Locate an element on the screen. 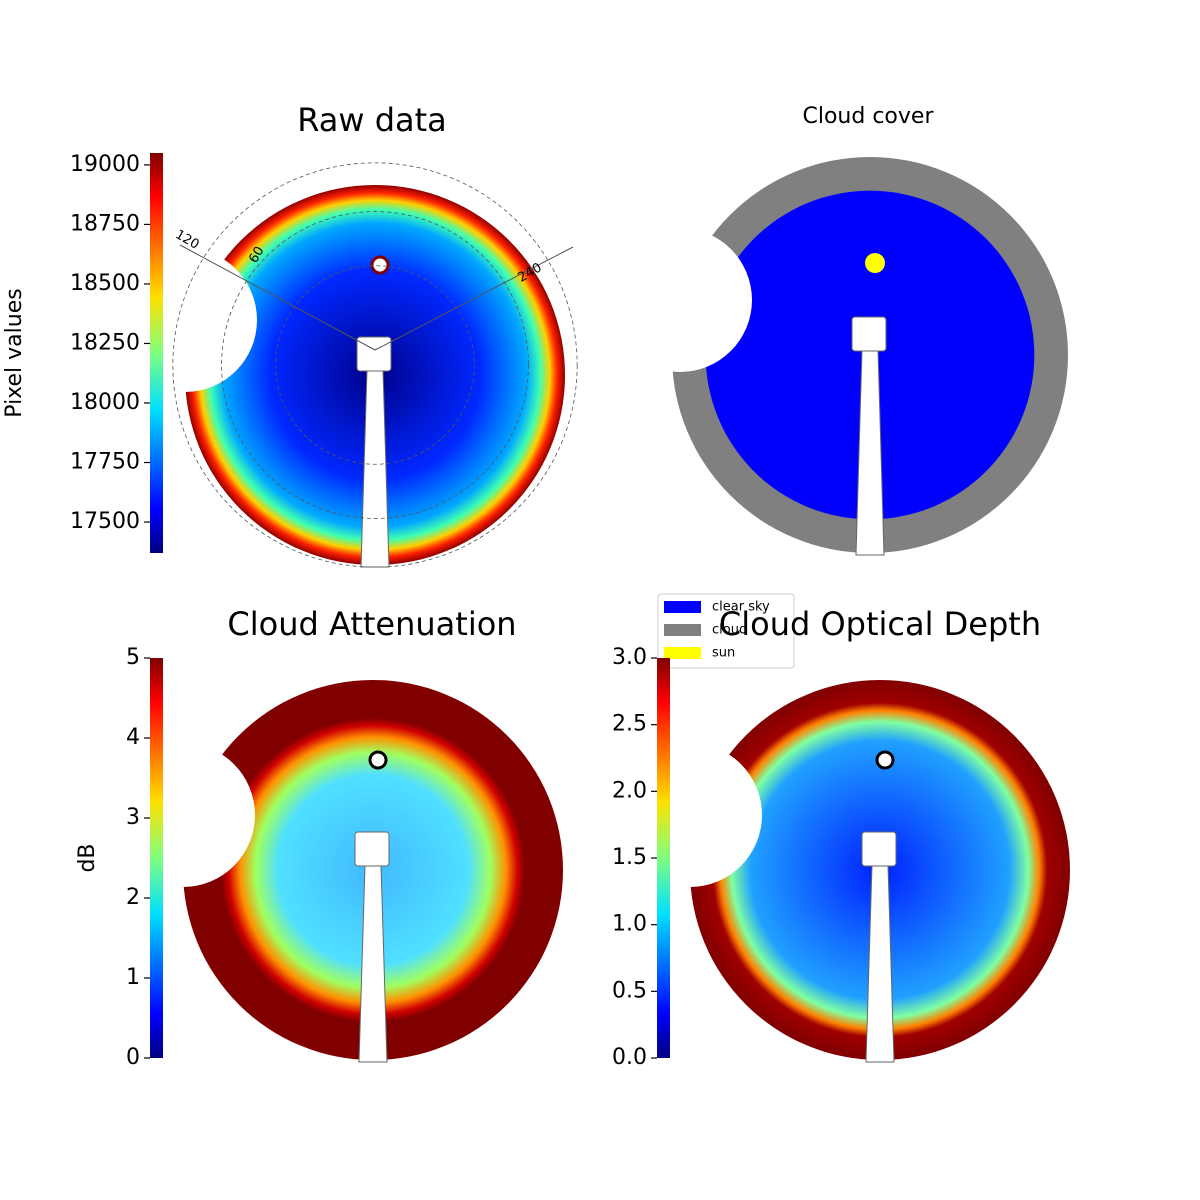 The height and width of the screenshot is (1200, 1200). colorbar-tick-label: 3 is located at coordinates (133, 817).